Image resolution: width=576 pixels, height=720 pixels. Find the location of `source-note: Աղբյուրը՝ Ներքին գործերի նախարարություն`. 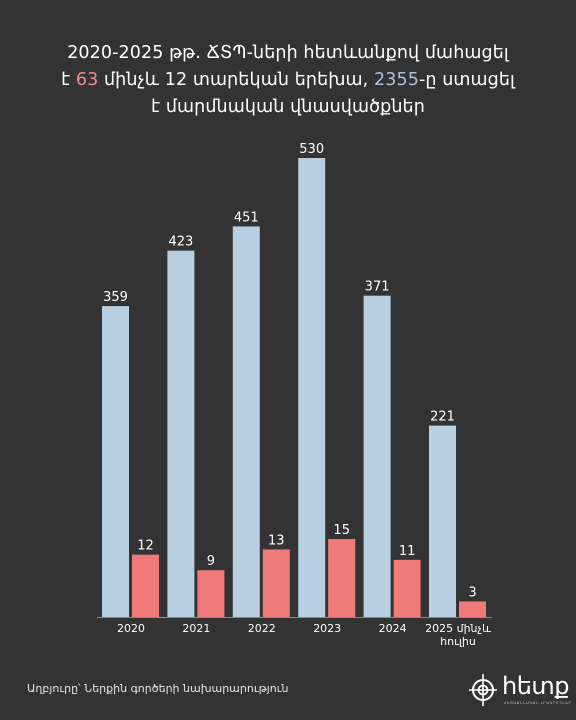

source-note: Աղբյուրը՝ Ներքին գործերի նախարարություն is located at coordinates (158, 688).